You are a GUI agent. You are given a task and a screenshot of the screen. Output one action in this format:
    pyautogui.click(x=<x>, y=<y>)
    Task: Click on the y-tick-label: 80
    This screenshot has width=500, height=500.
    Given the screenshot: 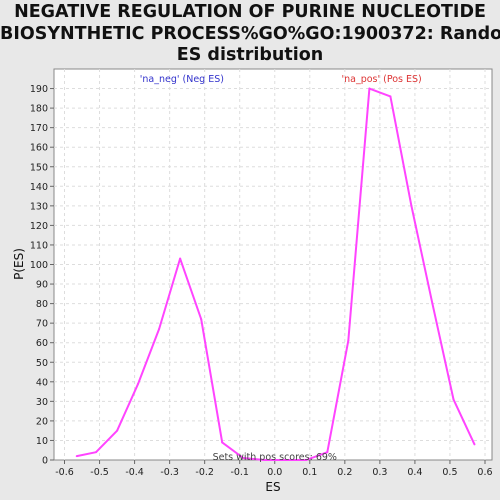 What is the action you would take?
    pyautogui.click(x=42, y=304)
    